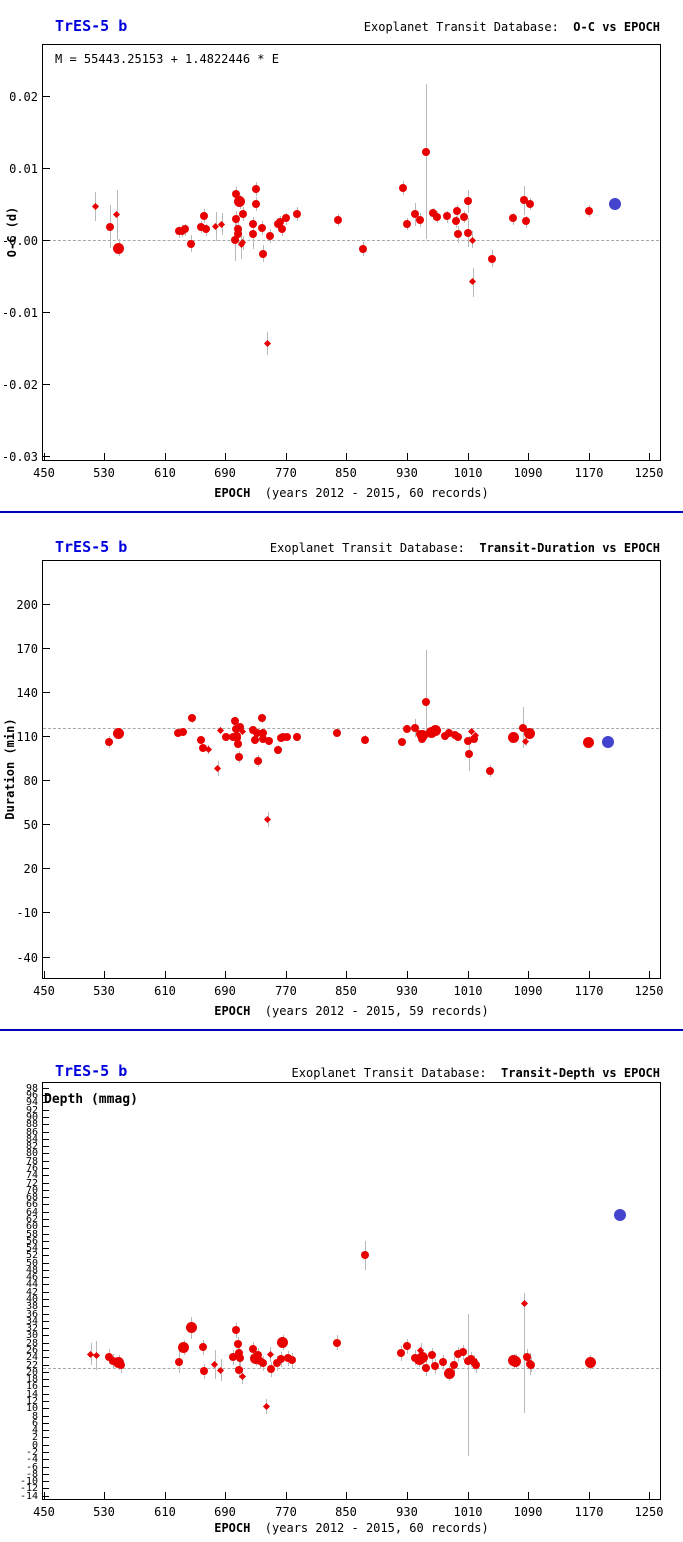 The height and width of the screenshot is (1542, 683). What do you see at coordinates (91, 547) in the screenshot?
I see `planet-title-duration: TrES-5 b` at bounding box center [91, 547].